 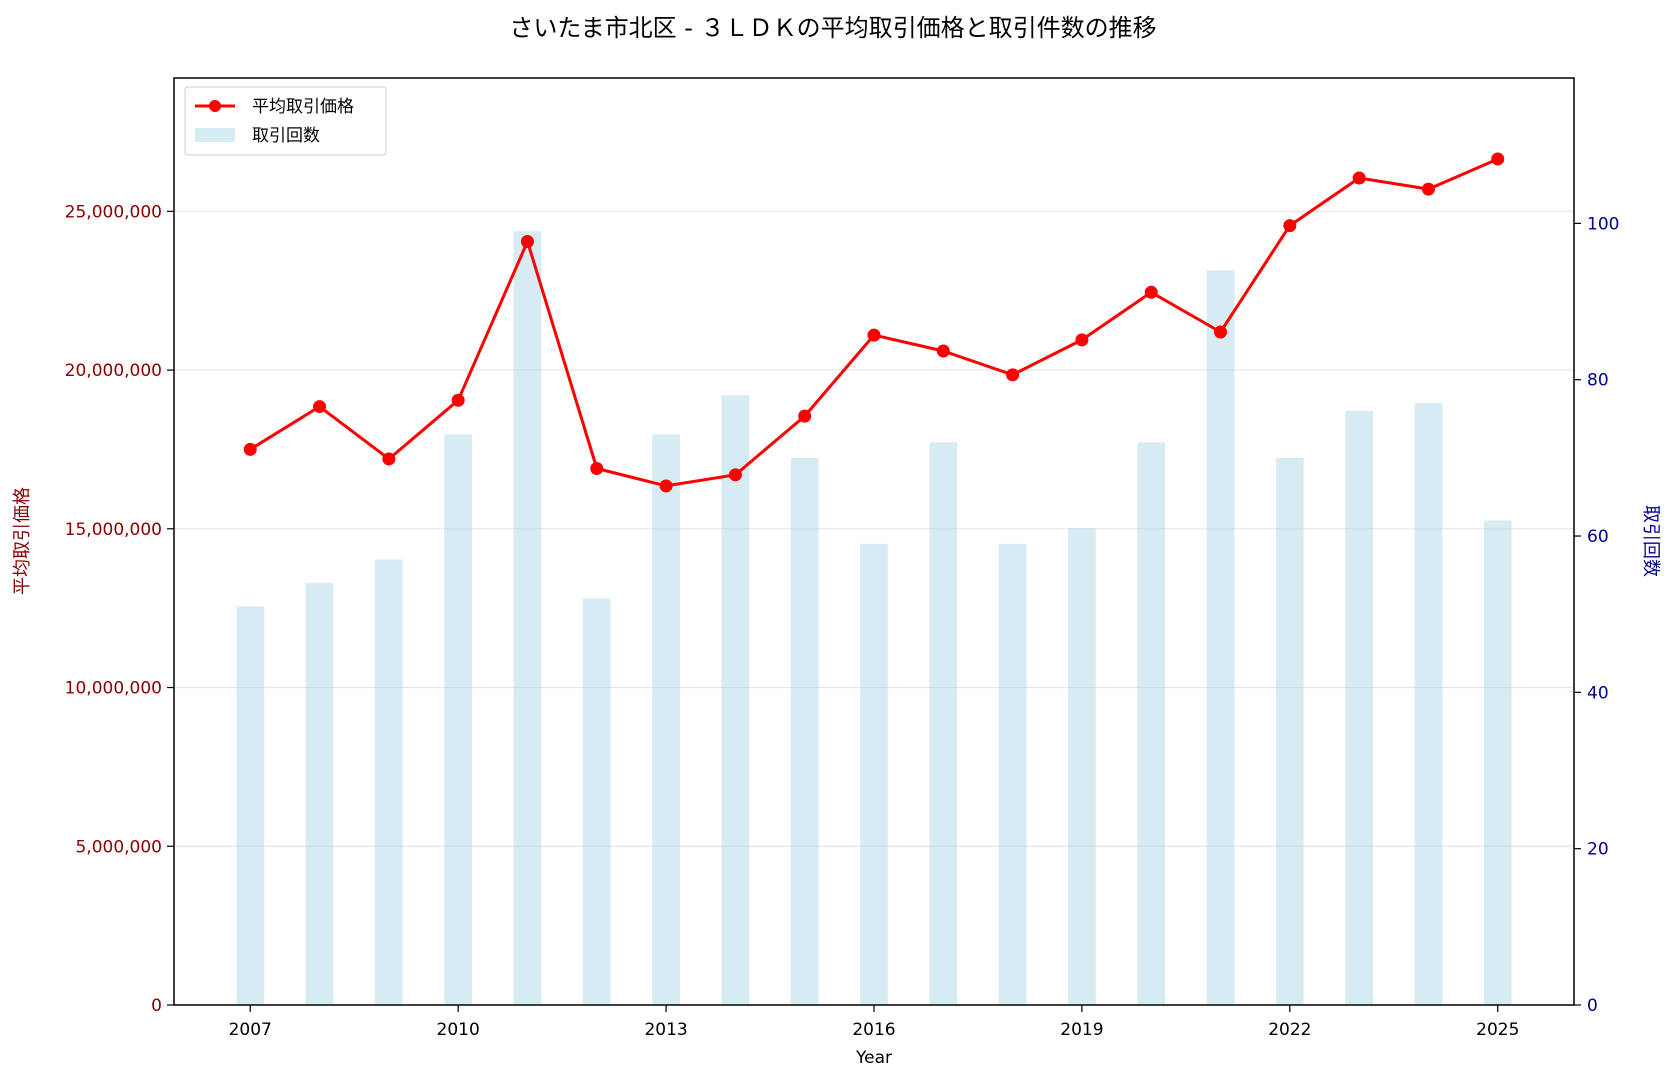 What do you see at coordinates (873, 1030) in the screenshot?
I see `x-tick-label: 2016` at bounding box center [873, 1030].